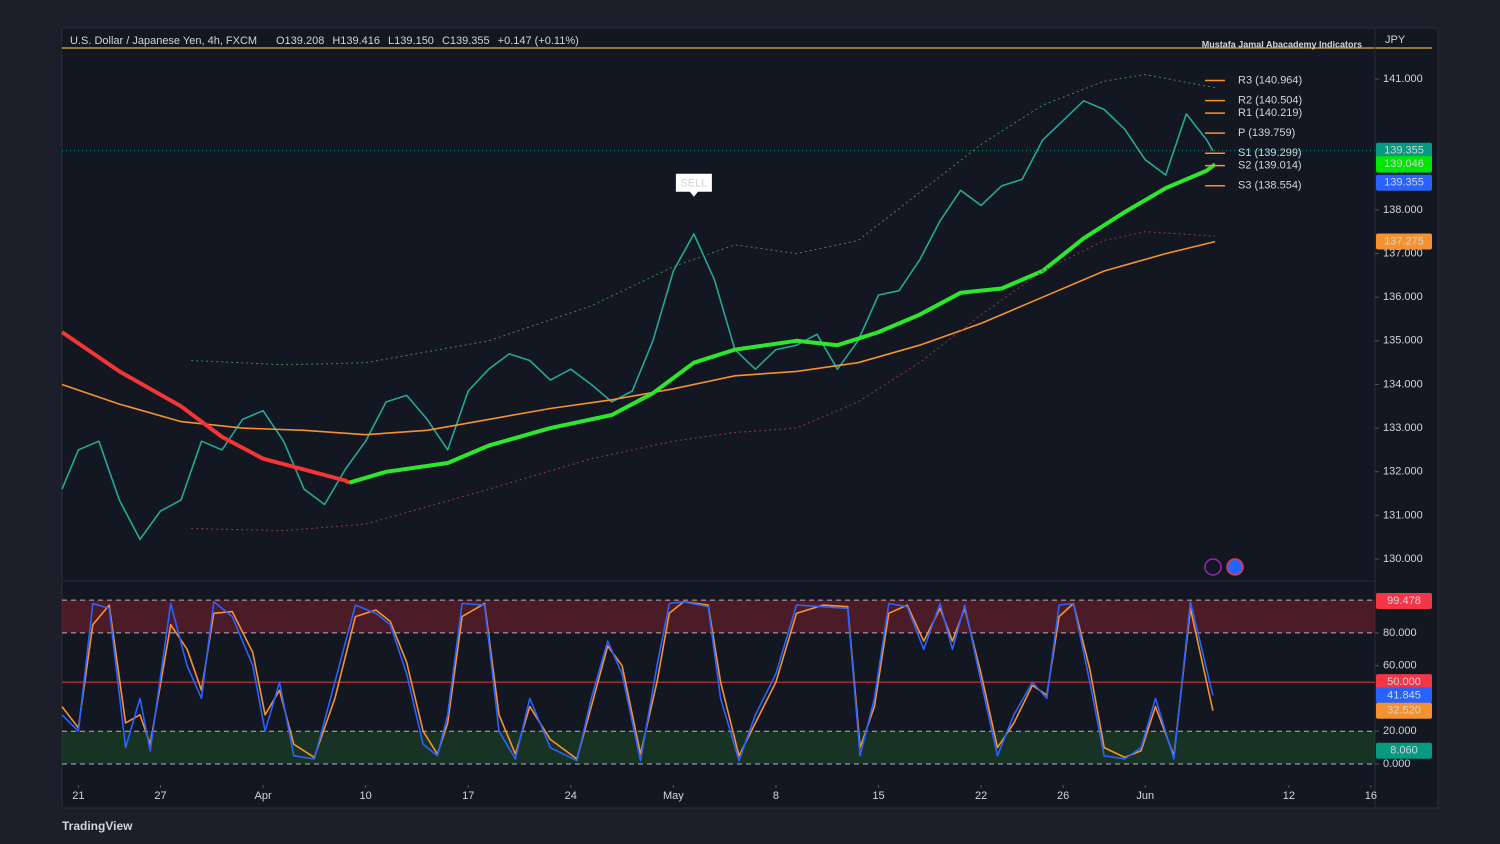  I want to click on brand: TradingView, so click(97, 826).